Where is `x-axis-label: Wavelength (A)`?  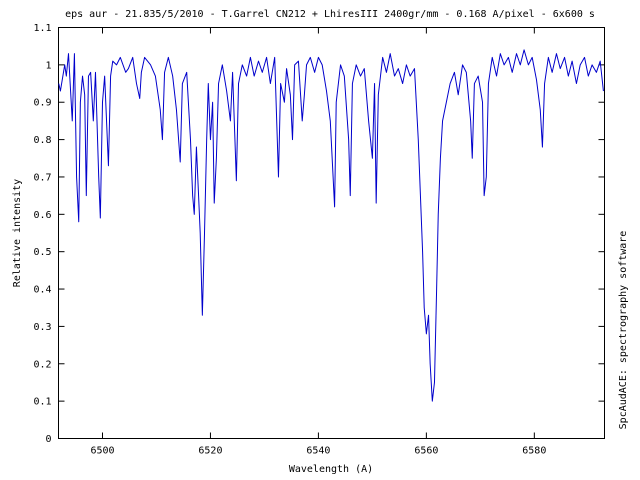
x-axis-label: Wavelength (A) is located at coordinates (331, 469).